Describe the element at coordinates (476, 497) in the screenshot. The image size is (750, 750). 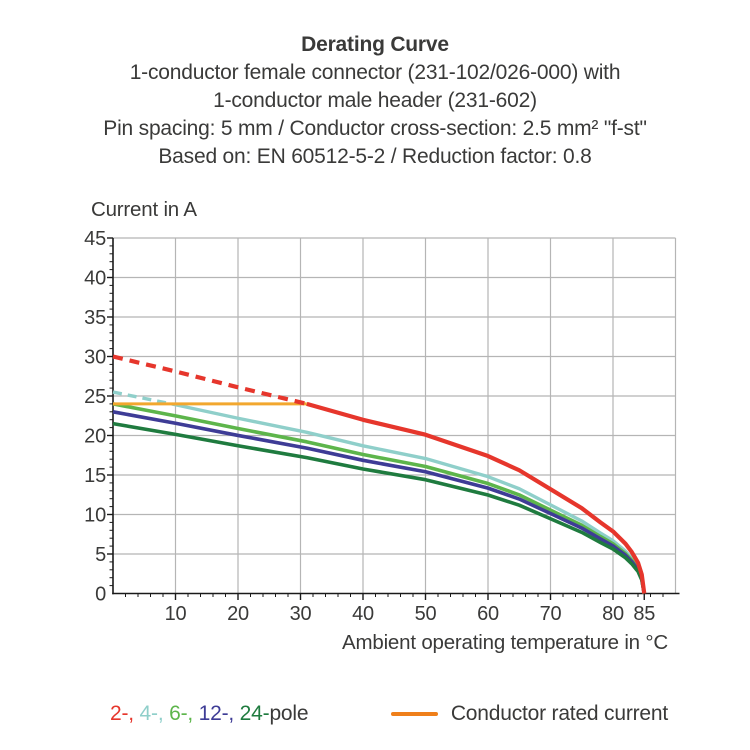
I see `curve-2-pole` at that location.